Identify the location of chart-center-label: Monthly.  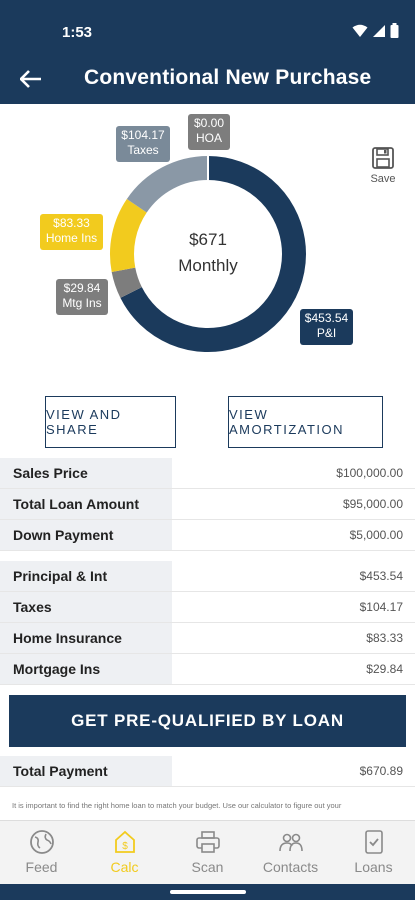
(208, 265).